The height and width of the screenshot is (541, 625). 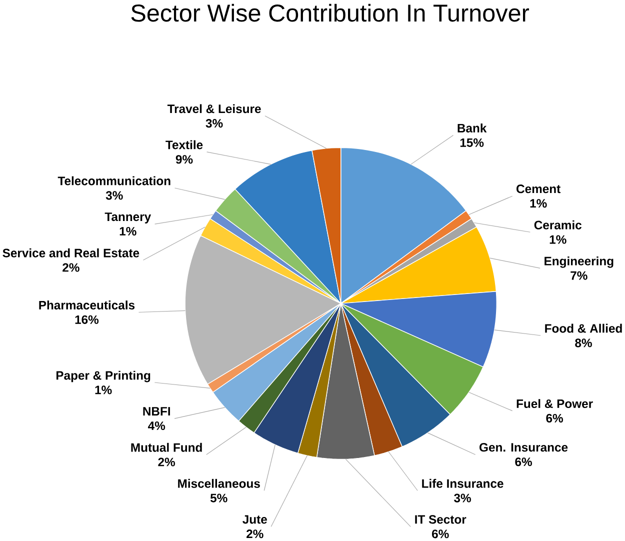 What do you see at coordinates (157, 426) in the screenshot?
I see `data-label: 4%` at bounding box center [157, 426].